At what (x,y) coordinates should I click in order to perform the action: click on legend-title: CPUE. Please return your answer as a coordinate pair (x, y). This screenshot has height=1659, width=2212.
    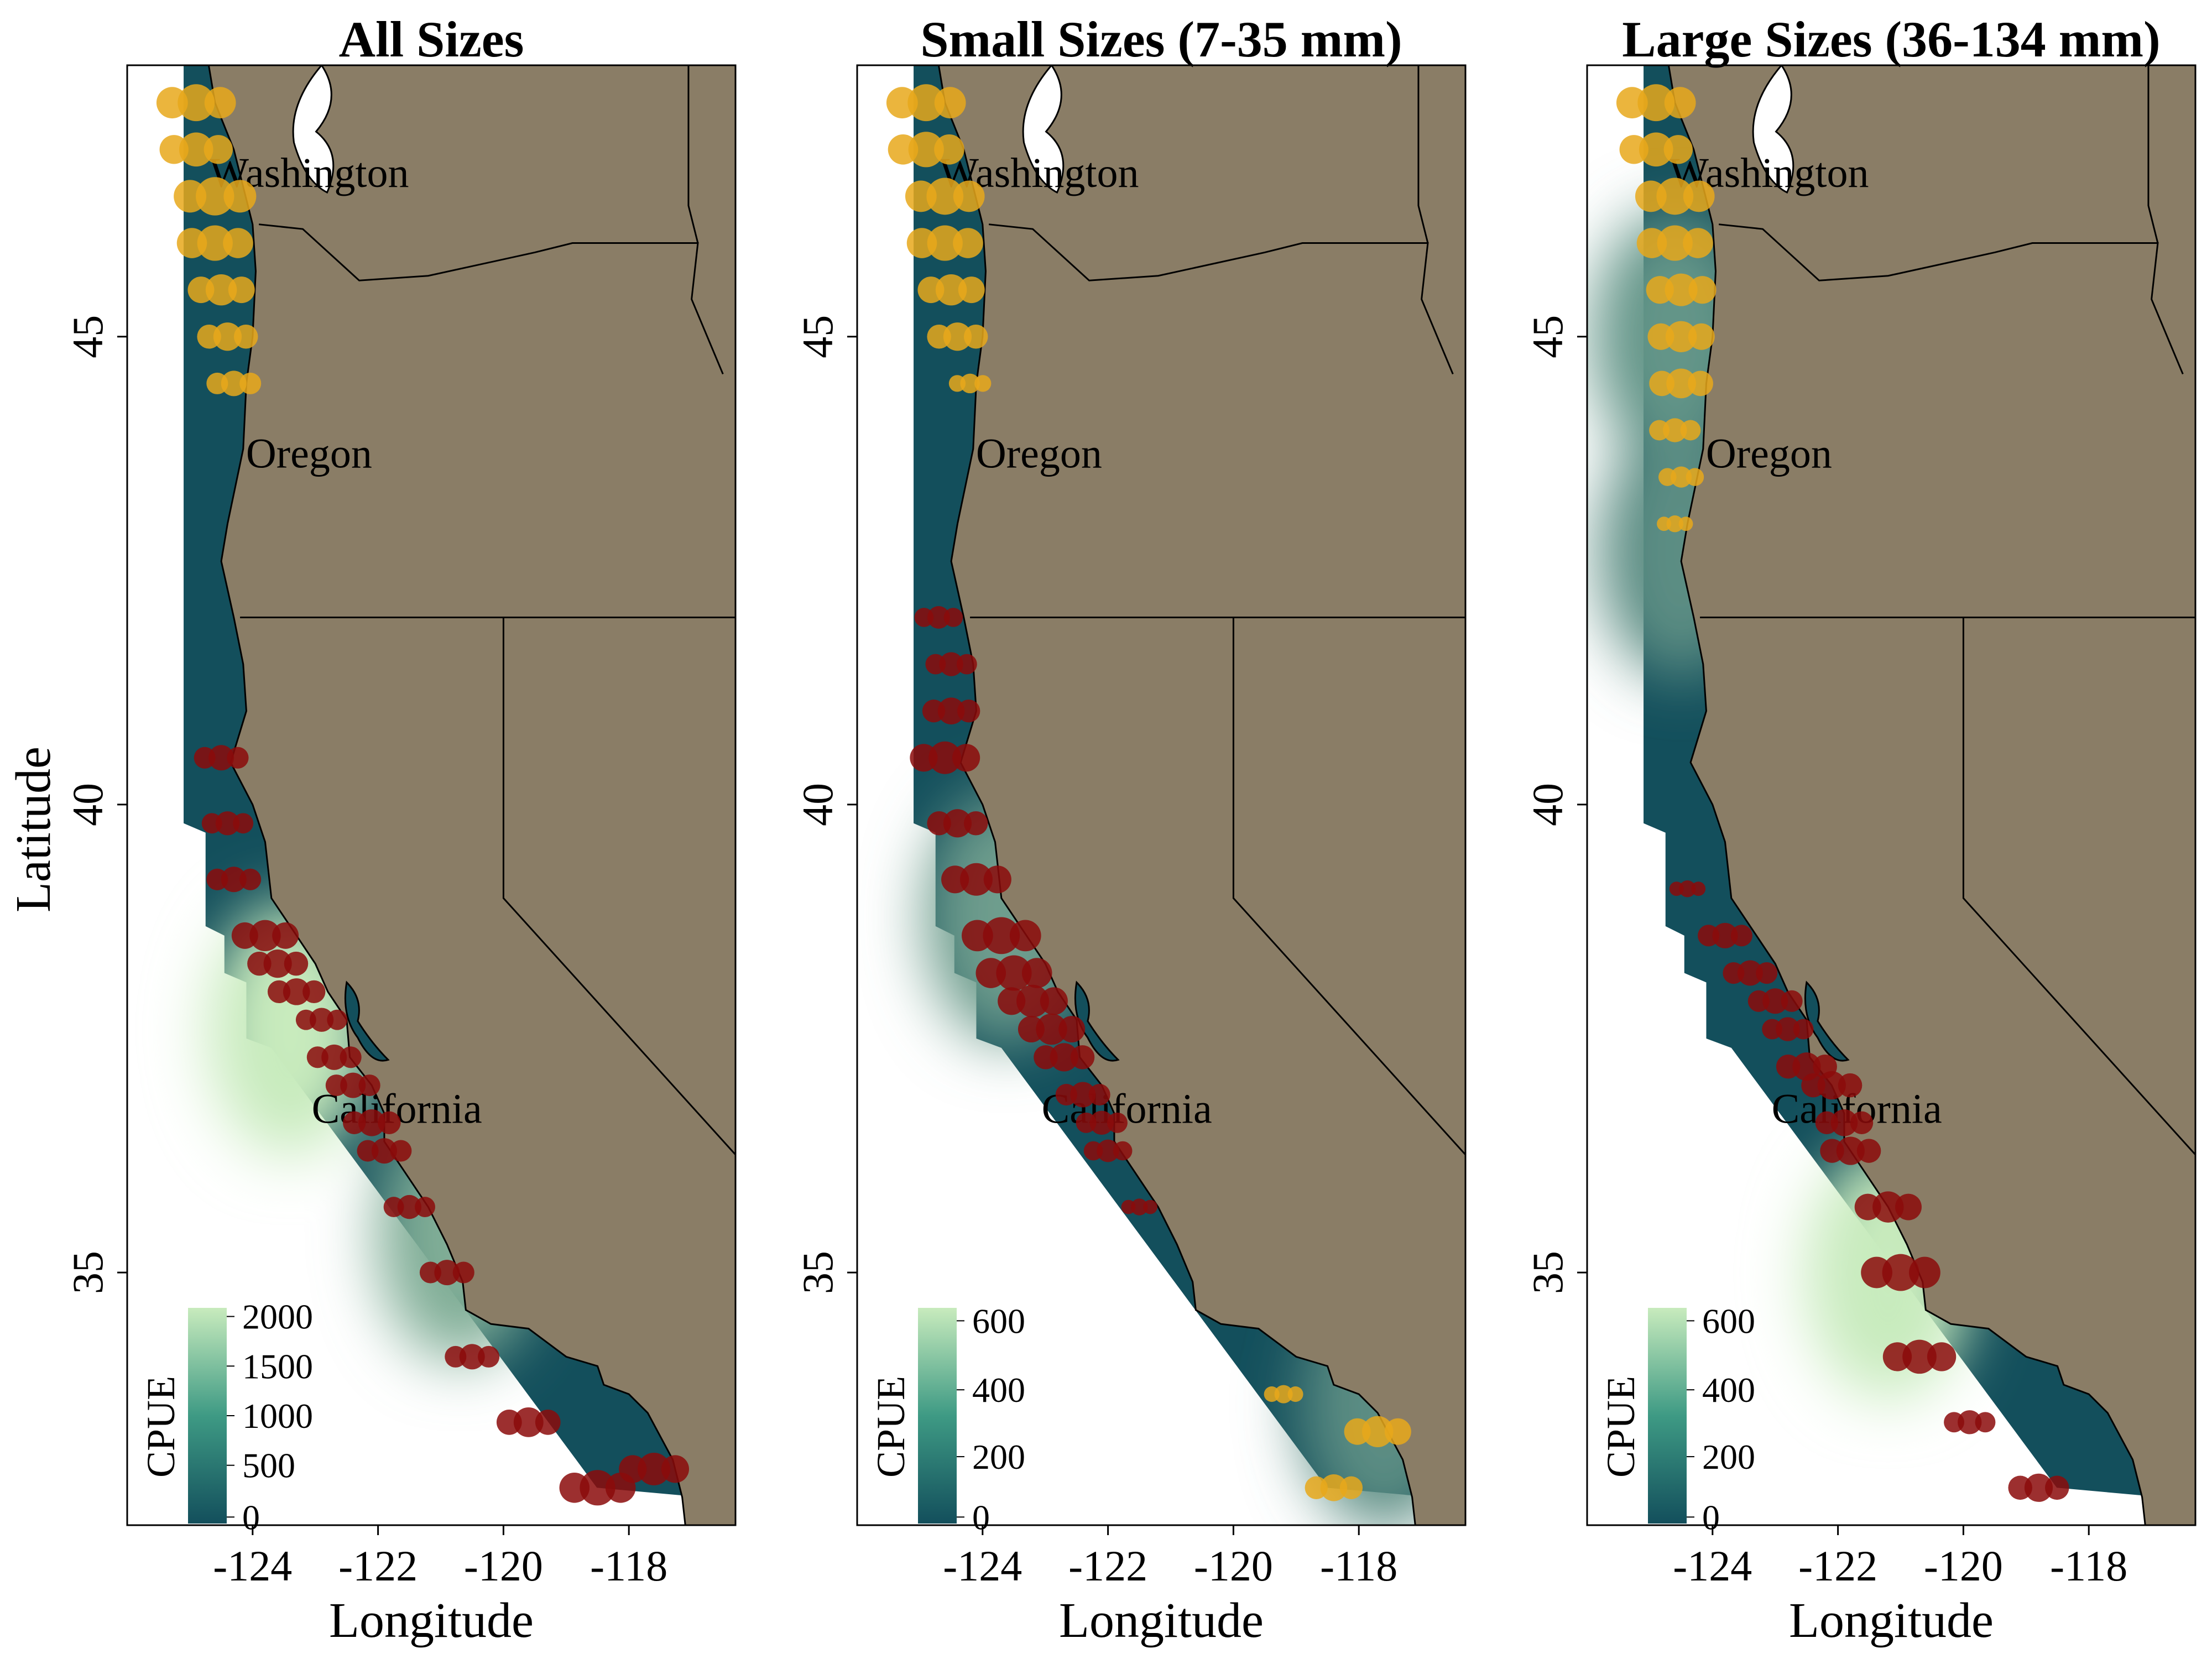
    Looking at the image, I should click on (891, 1427).